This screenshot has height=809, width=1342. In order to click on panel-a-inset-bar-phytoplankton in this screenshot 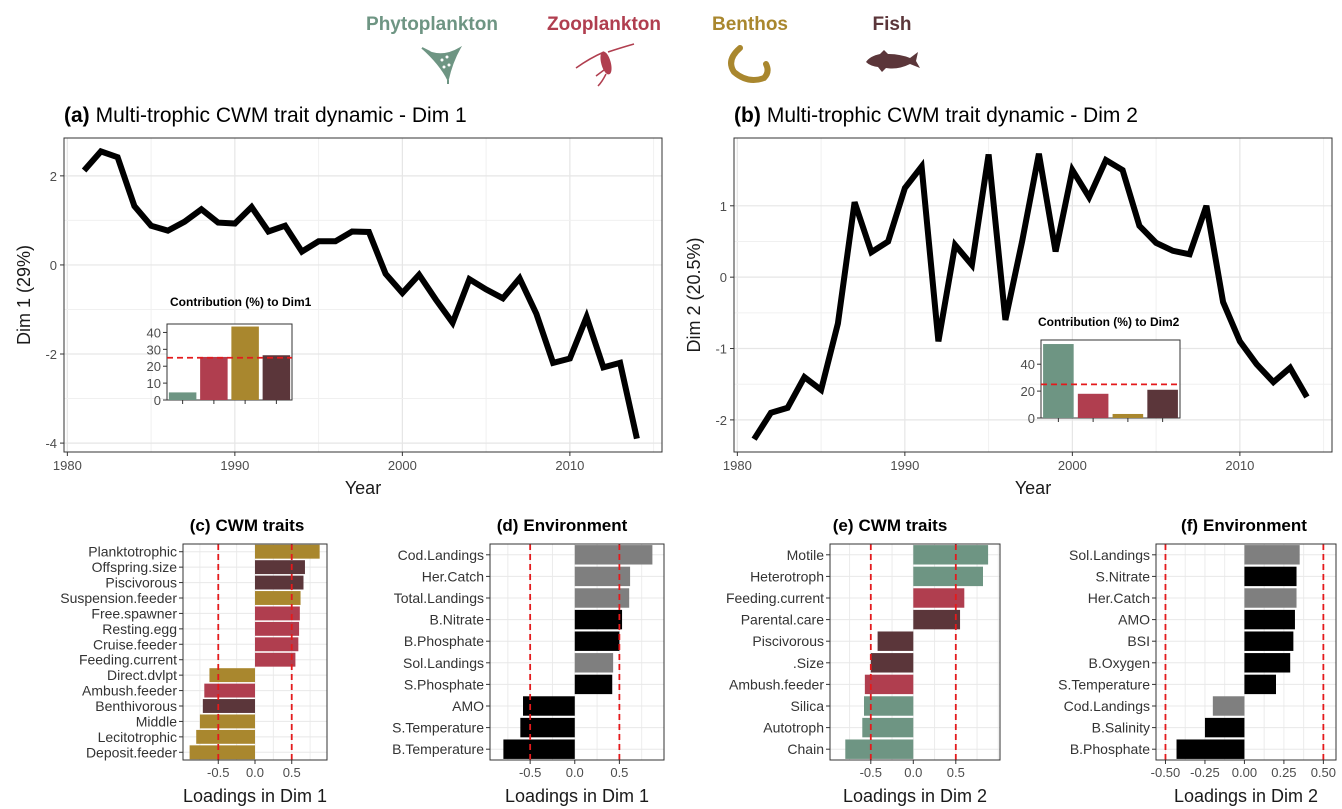, I will do `click(182, 396)`.